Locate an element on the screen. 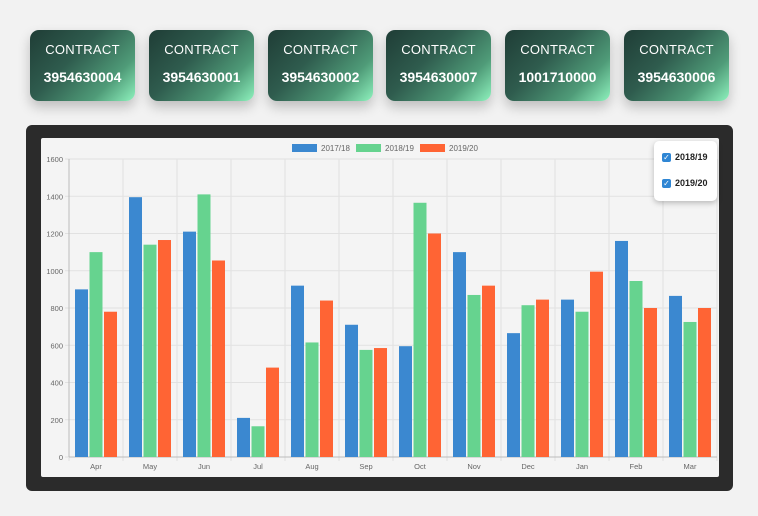  x-tick-label: Apr is located at coordinates (96, 466).